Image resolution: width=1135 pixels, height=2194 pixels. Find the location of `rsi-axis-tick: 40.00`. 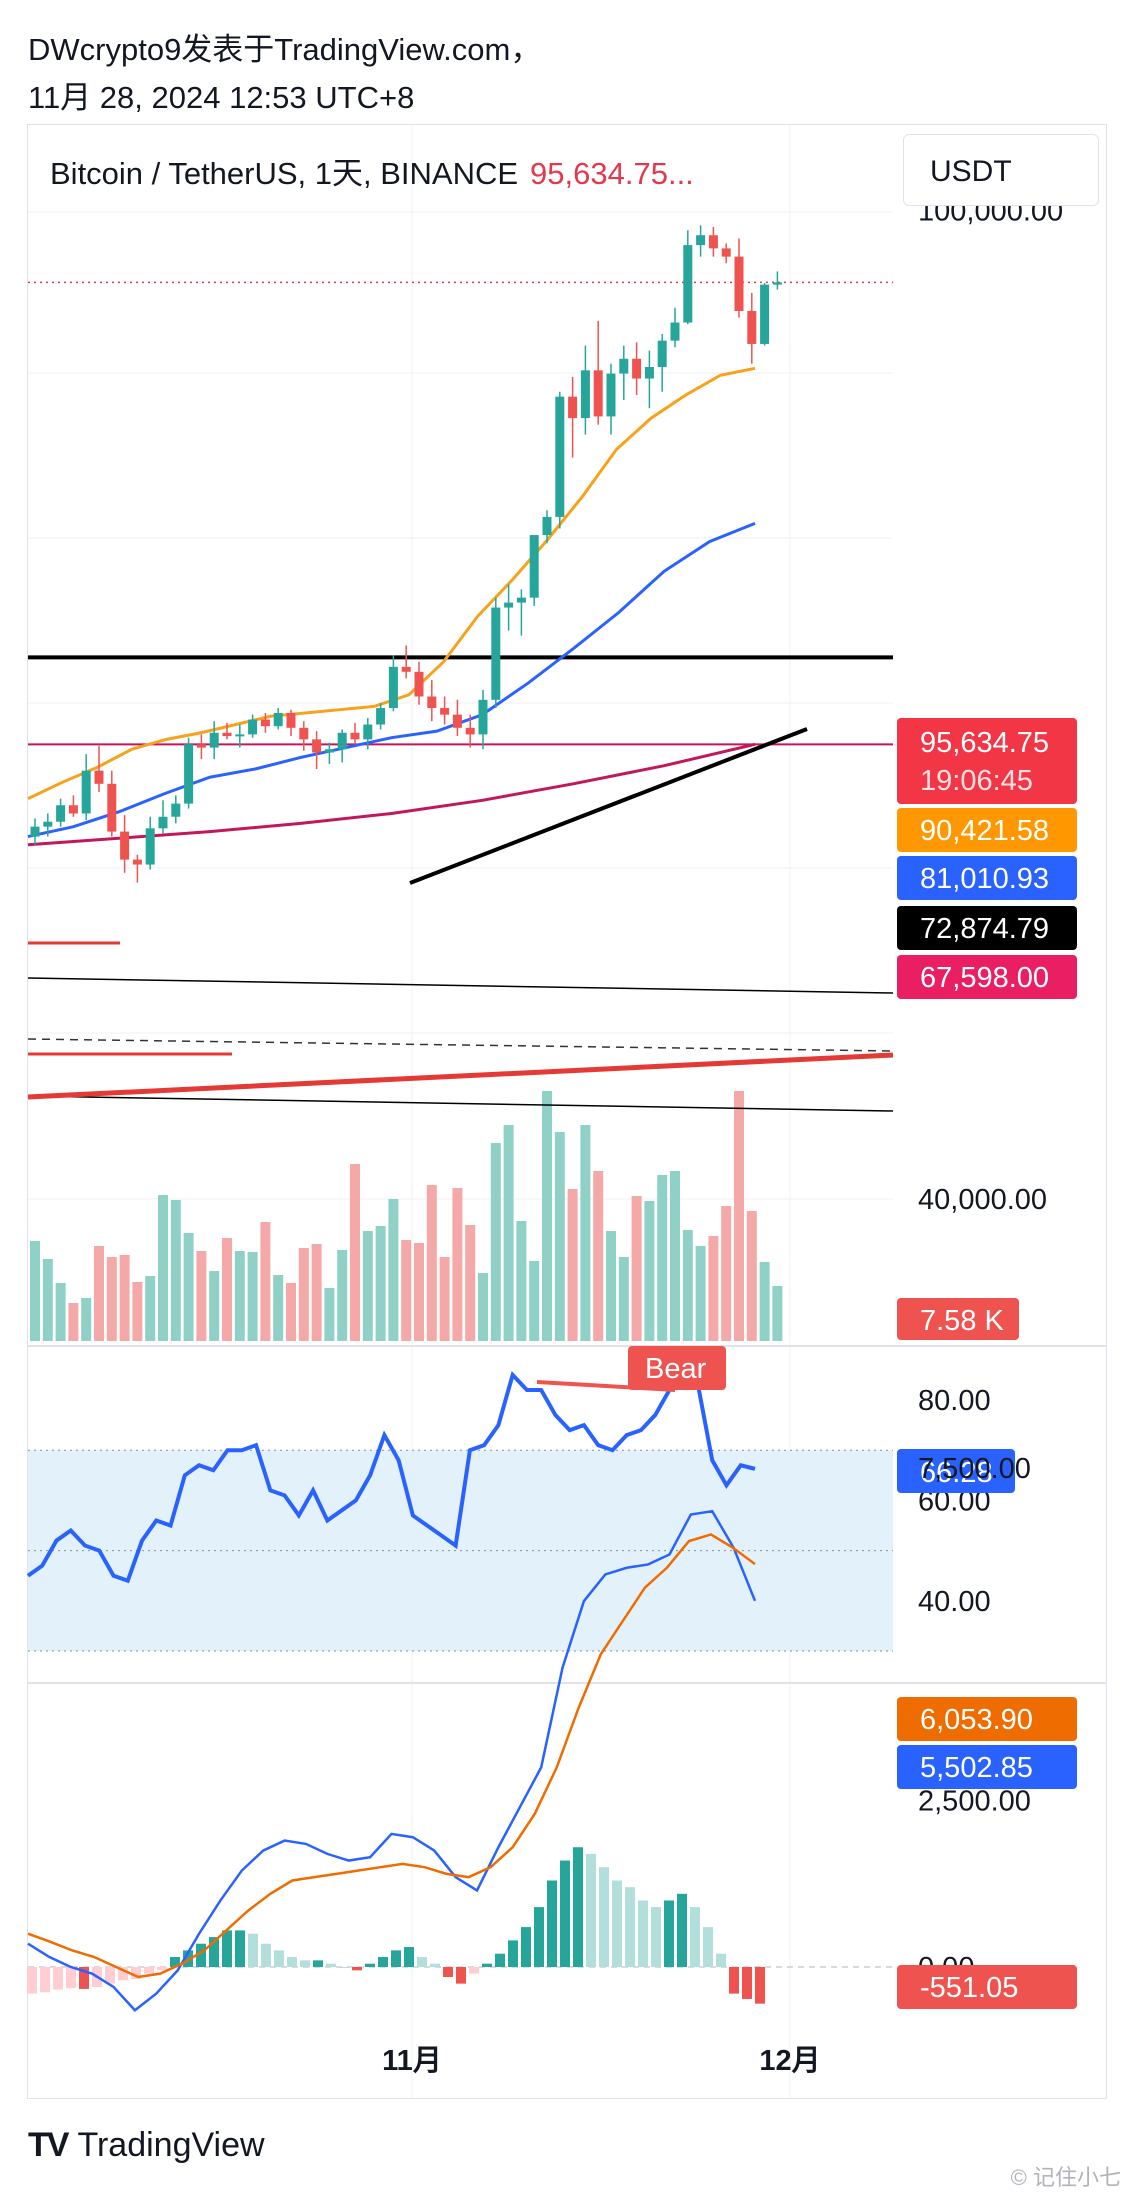

rsi-axis-tick: 40.00 is located at coordinates (954, 1602).